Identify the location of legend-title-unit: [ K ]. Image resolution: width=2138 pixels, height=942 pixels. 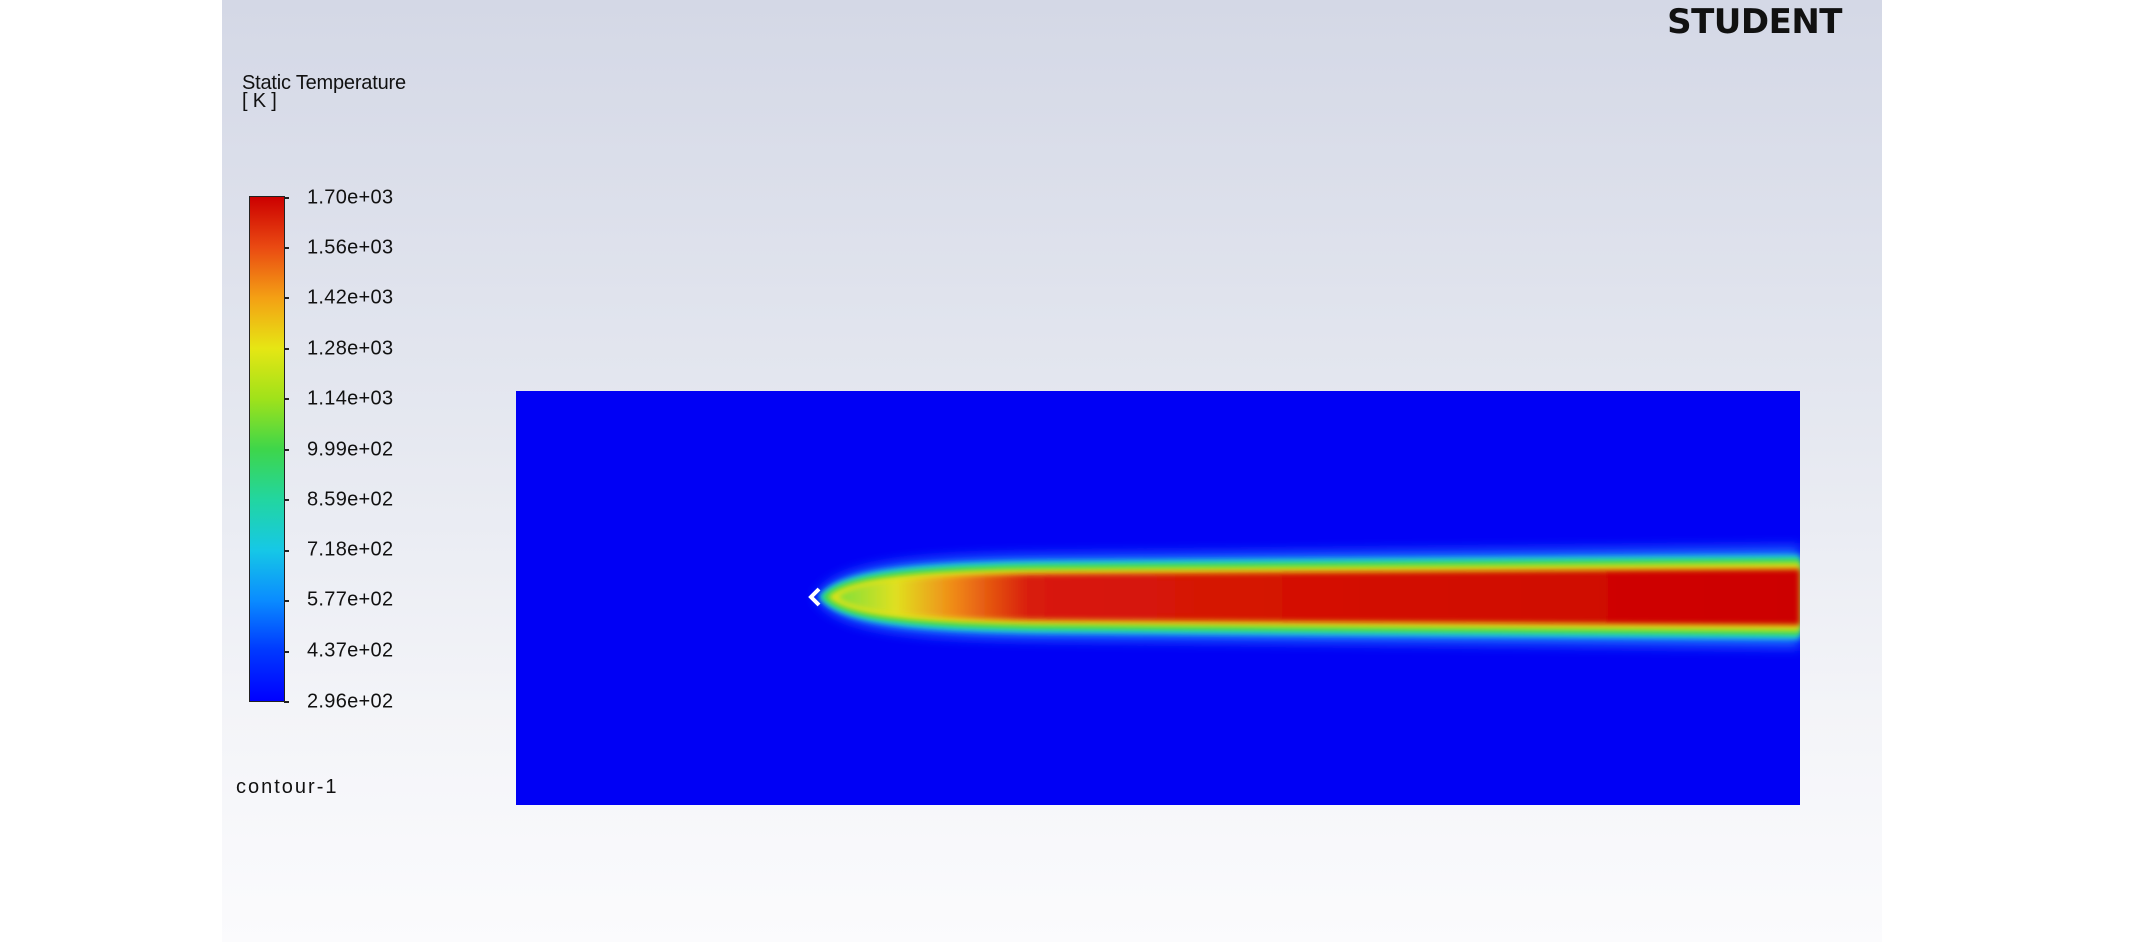
(259, 101).